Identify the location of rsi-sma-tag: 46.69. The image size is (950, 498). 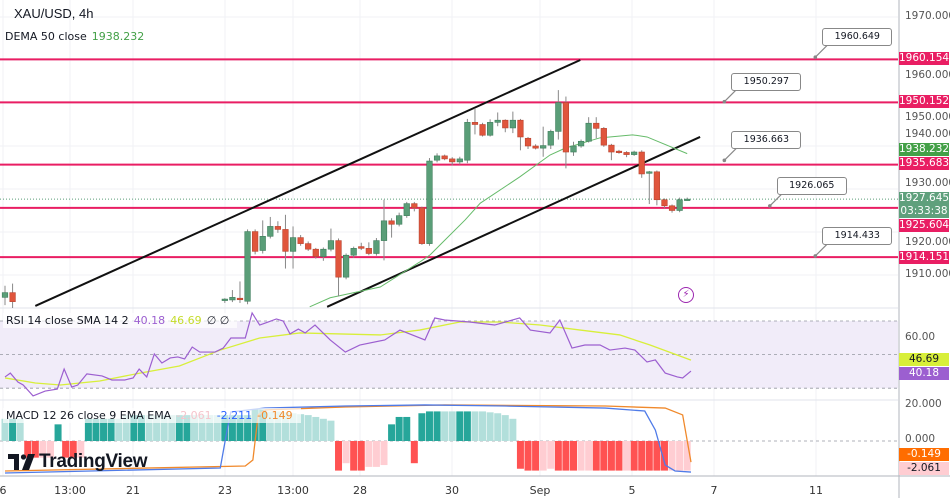
(924, 360).